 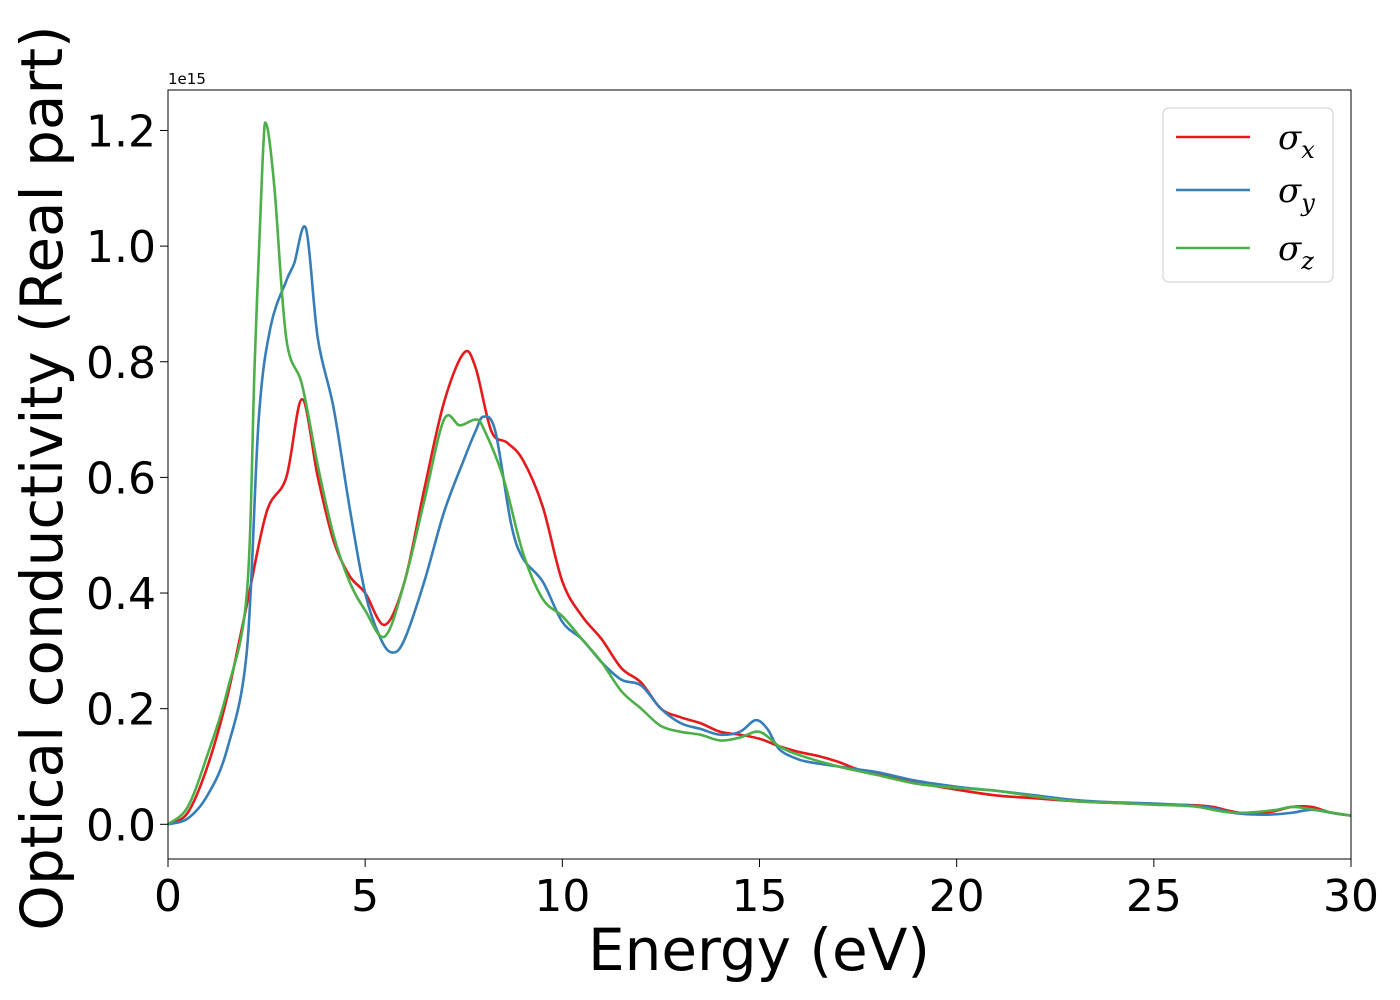 What do you see at coordinates (187, 79) in the screenshot?
I see `y-offset-label: 1e15` at bounding box center [187, 79].